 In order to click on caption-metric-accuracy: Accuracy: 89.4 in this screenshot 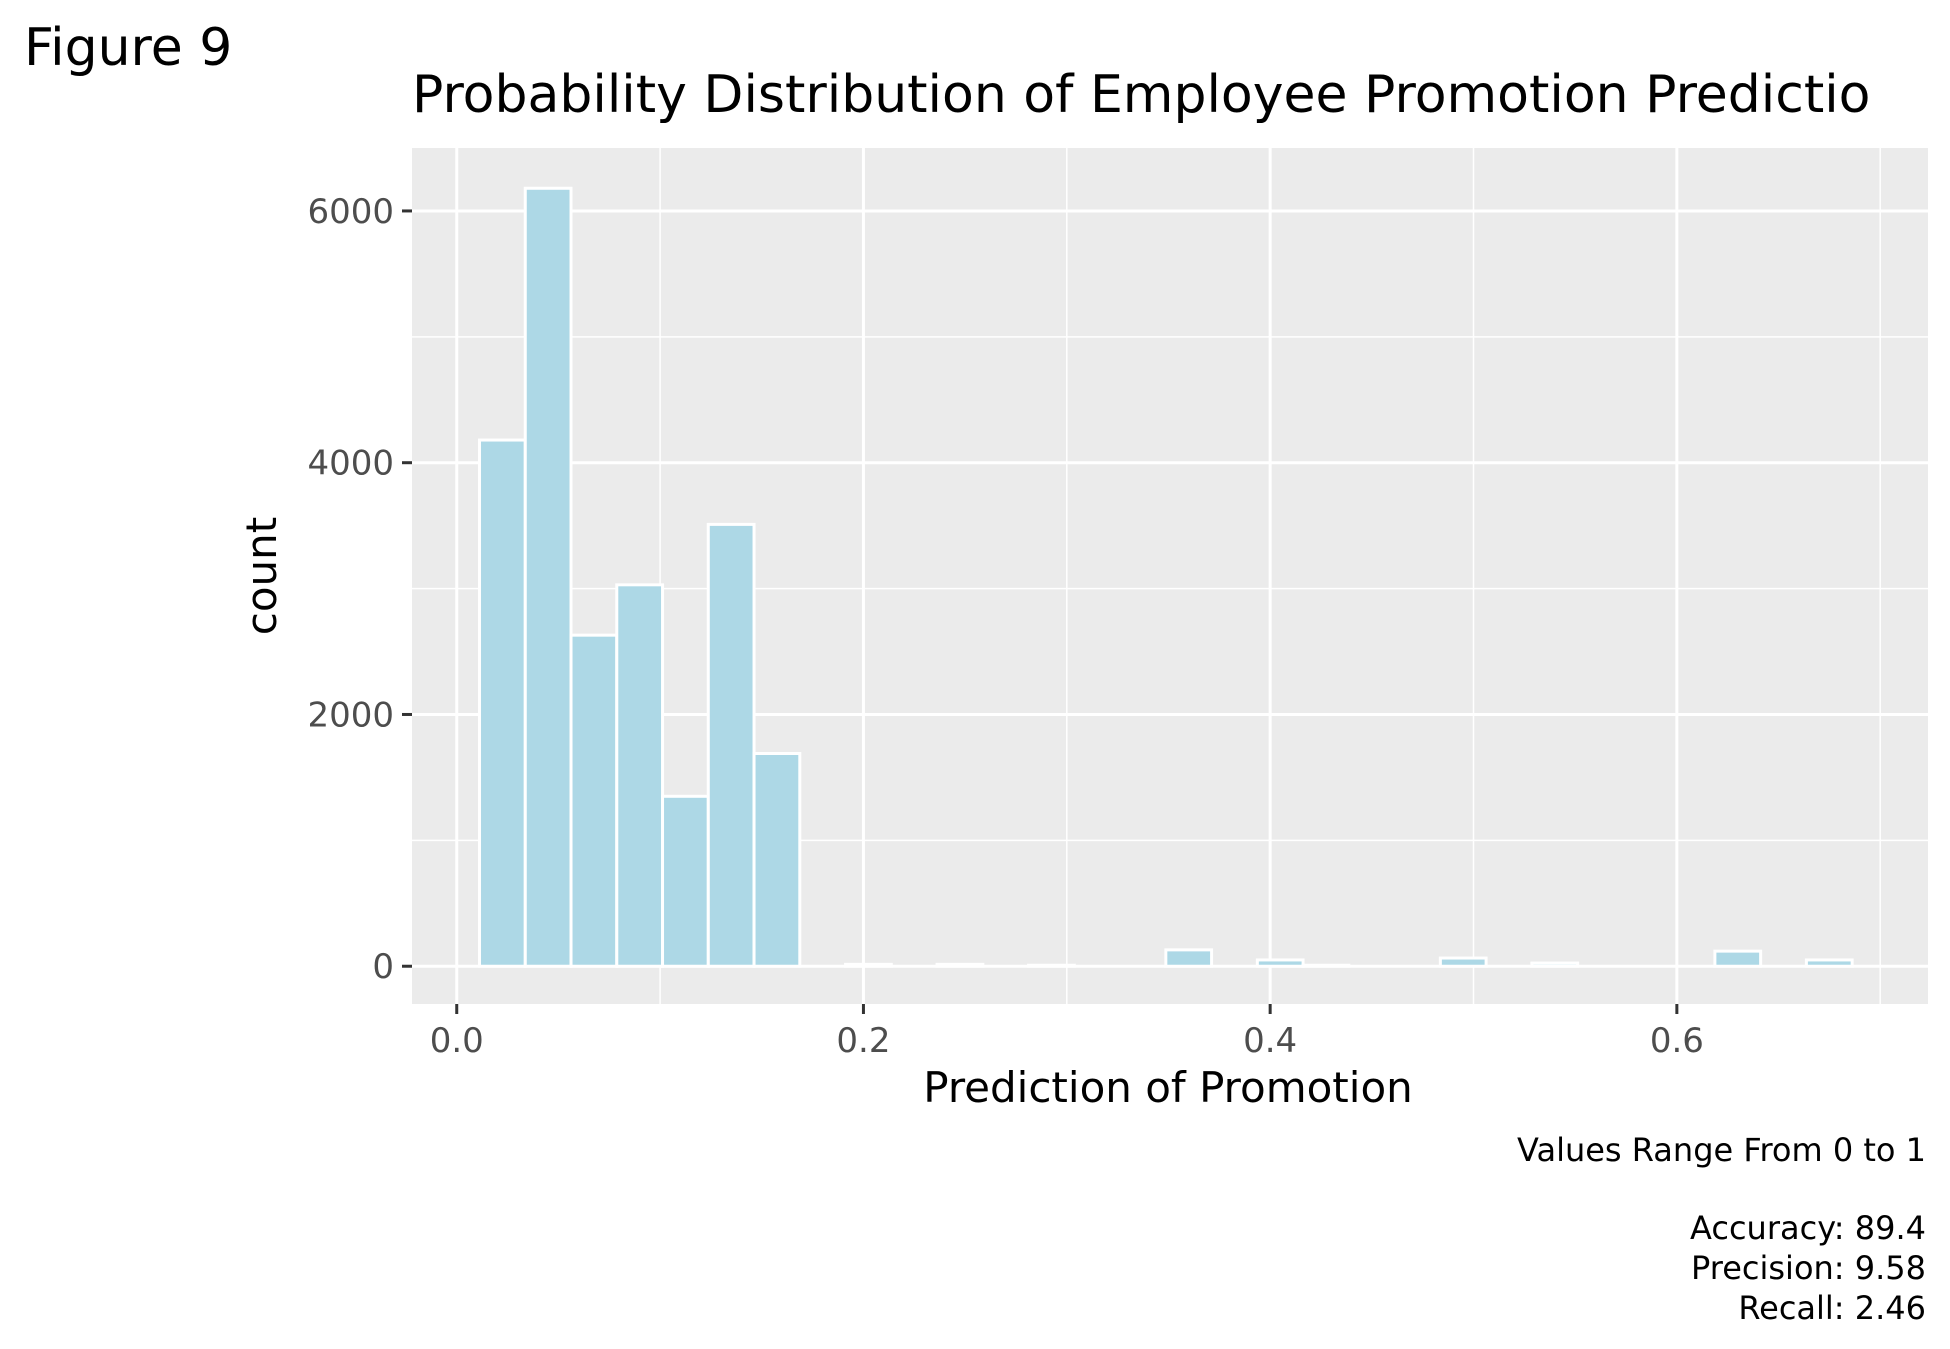, I will do `click(1808, 1228)`.